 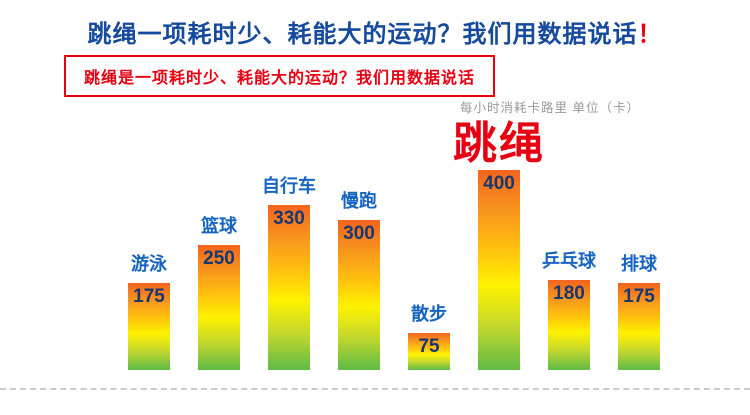 What do you see at coordinates (289, 287) in the screenshot?
I see `bar: 330` at bounding box center [289, 287].